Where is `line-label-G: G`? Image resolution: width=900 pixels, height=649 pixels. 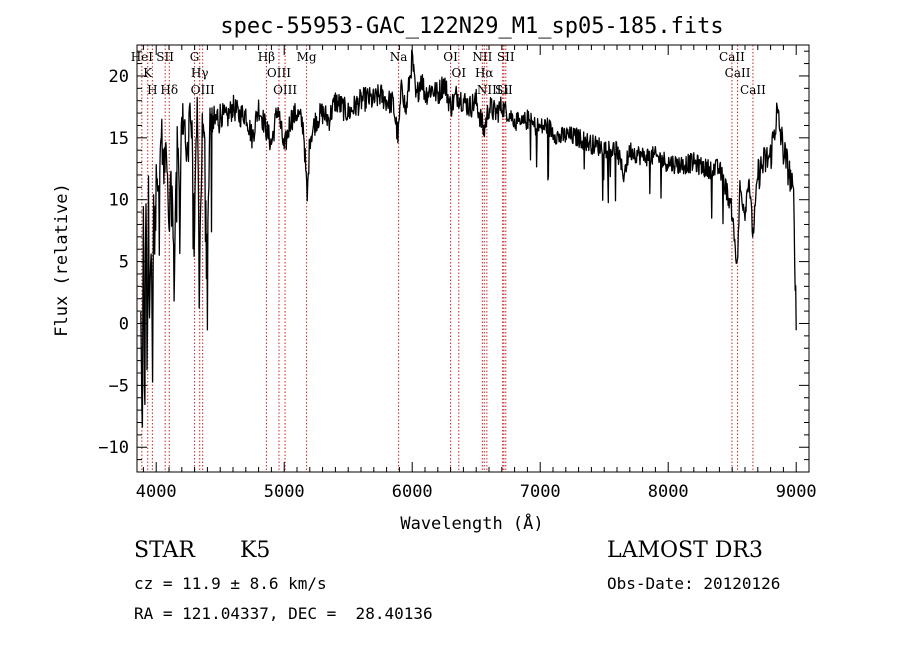 line-label-G: G is located at coordinates (195, 57).